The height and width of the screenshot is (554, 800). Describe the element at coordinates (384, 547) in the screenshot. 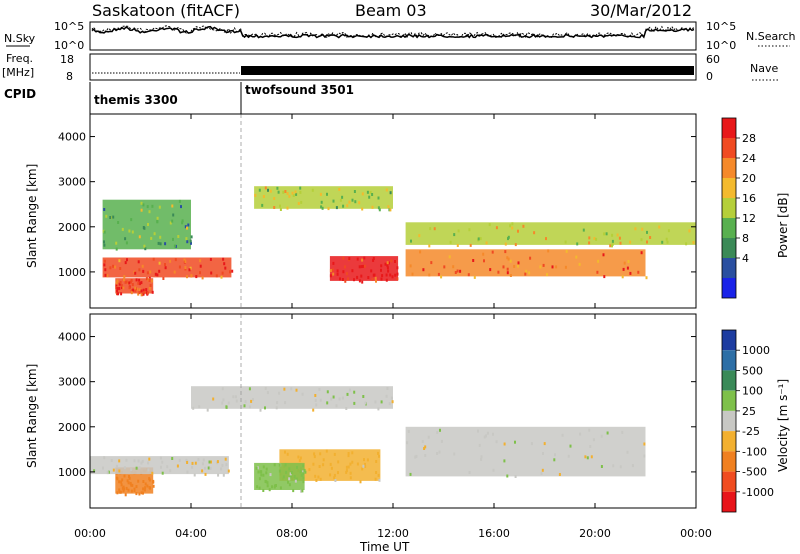

I see `time-xlabel: Time UT` at that location.